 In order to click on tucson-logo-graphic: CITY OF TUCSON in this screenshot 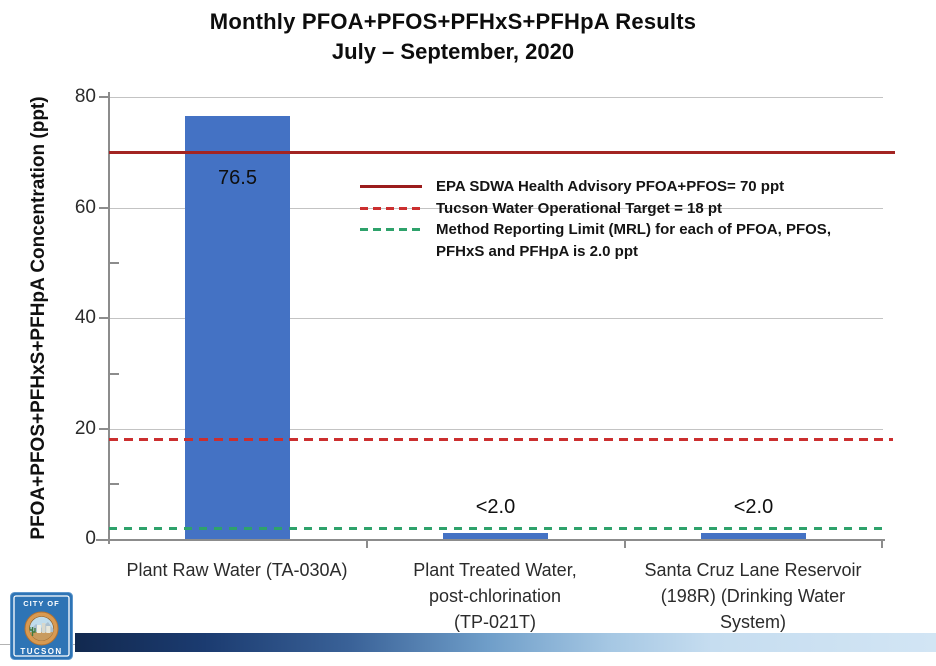, I will do `click(41, 626)`.